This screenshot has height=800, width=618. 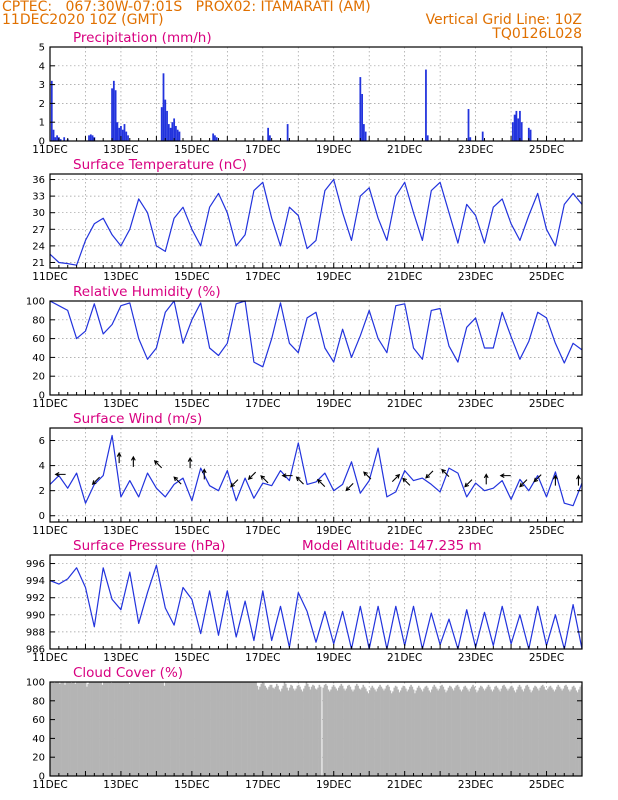 What do you see at coordinates (262, 658) in the screenshot?
I see `x-tick-label: 17DEC` at bounding box center [262, 658].